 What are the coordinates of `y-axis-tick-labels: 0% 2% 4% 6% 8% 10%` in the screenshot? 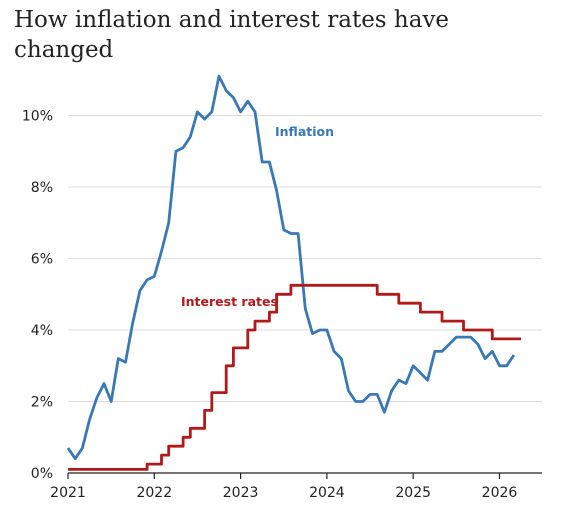 It's located at (37, 296).